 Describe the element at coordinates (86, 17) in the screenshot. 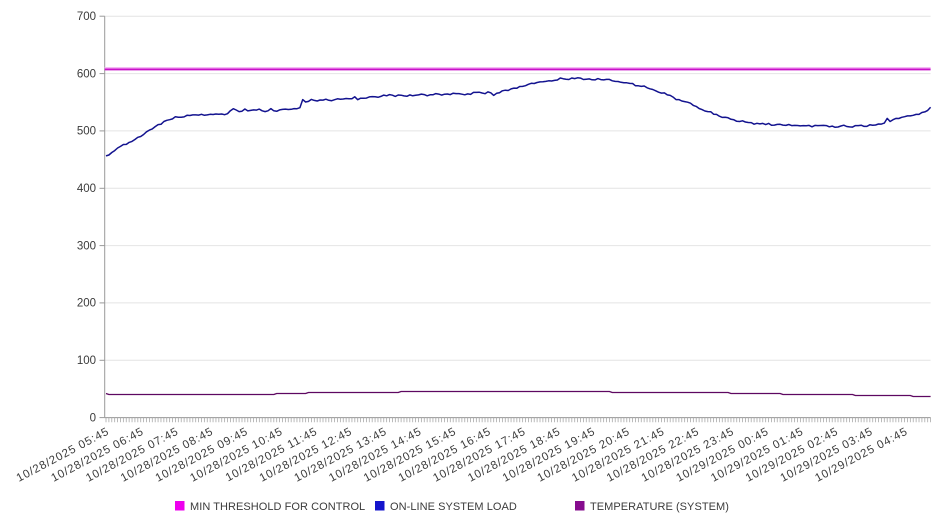

I see `svg-text: 700` at that location.